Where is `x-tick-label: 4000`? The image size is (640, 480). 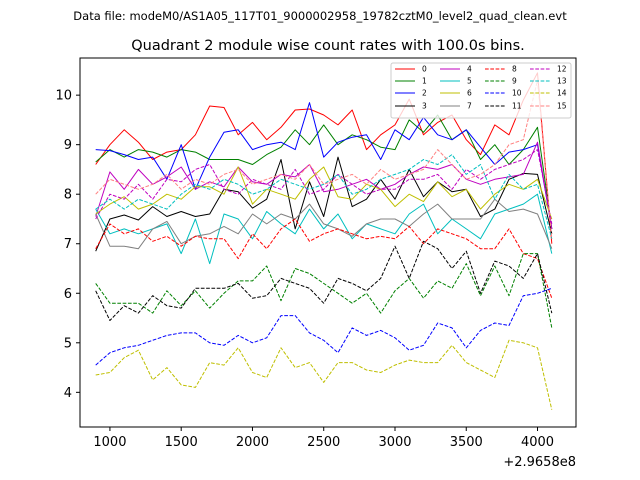
x-tick-label: 4000 is located at coordinates (537, 442).